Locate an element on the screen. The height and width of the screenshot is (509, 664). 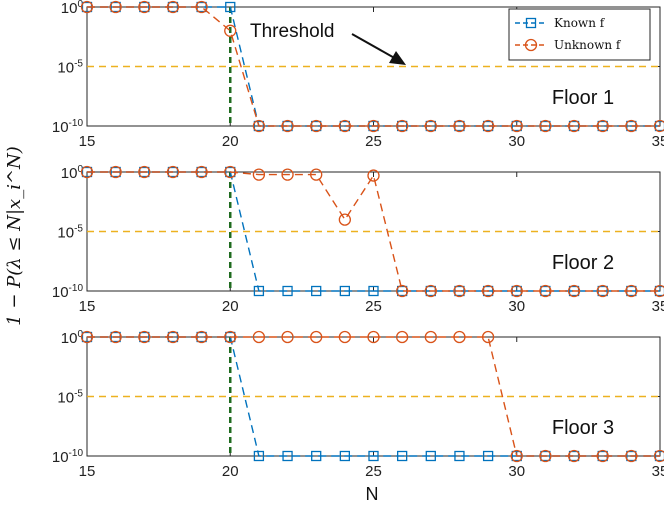
legend-marker-known-f is located at coordinates (531, 23).